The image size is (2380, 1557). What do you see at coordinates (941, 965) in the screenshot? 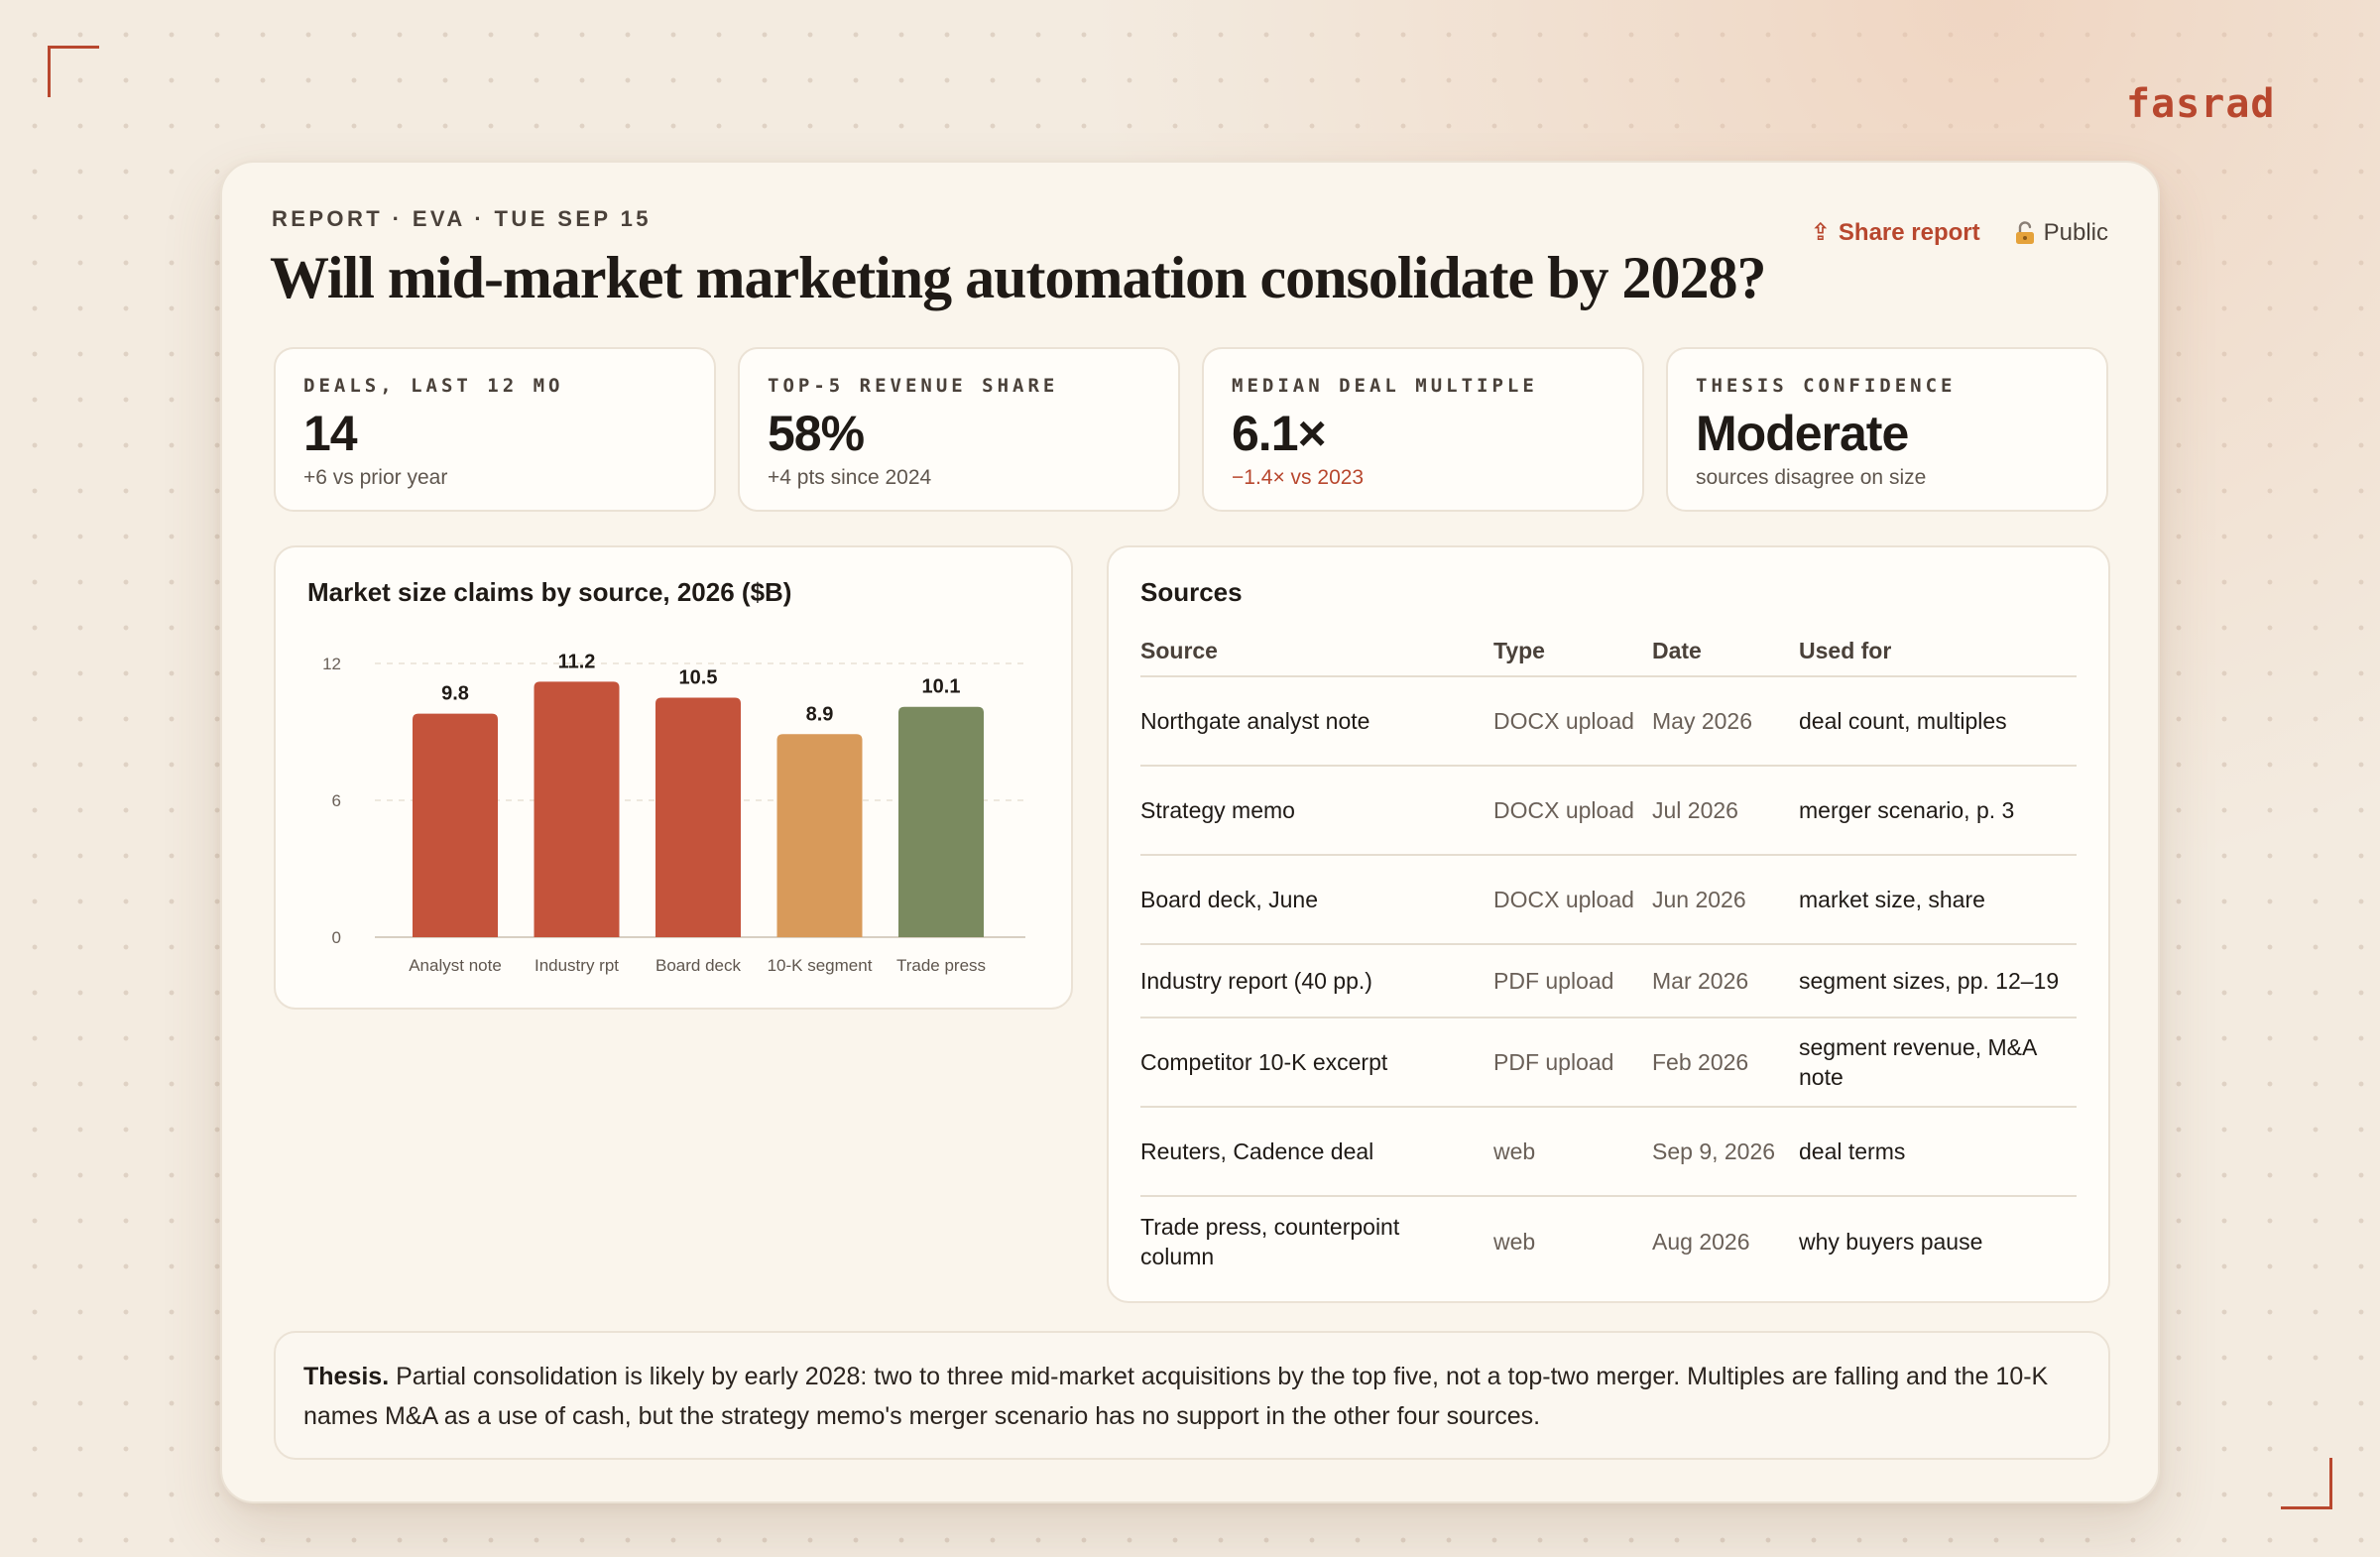
I see `x-tick-label: Trade press` at bounding box center [941, 965].